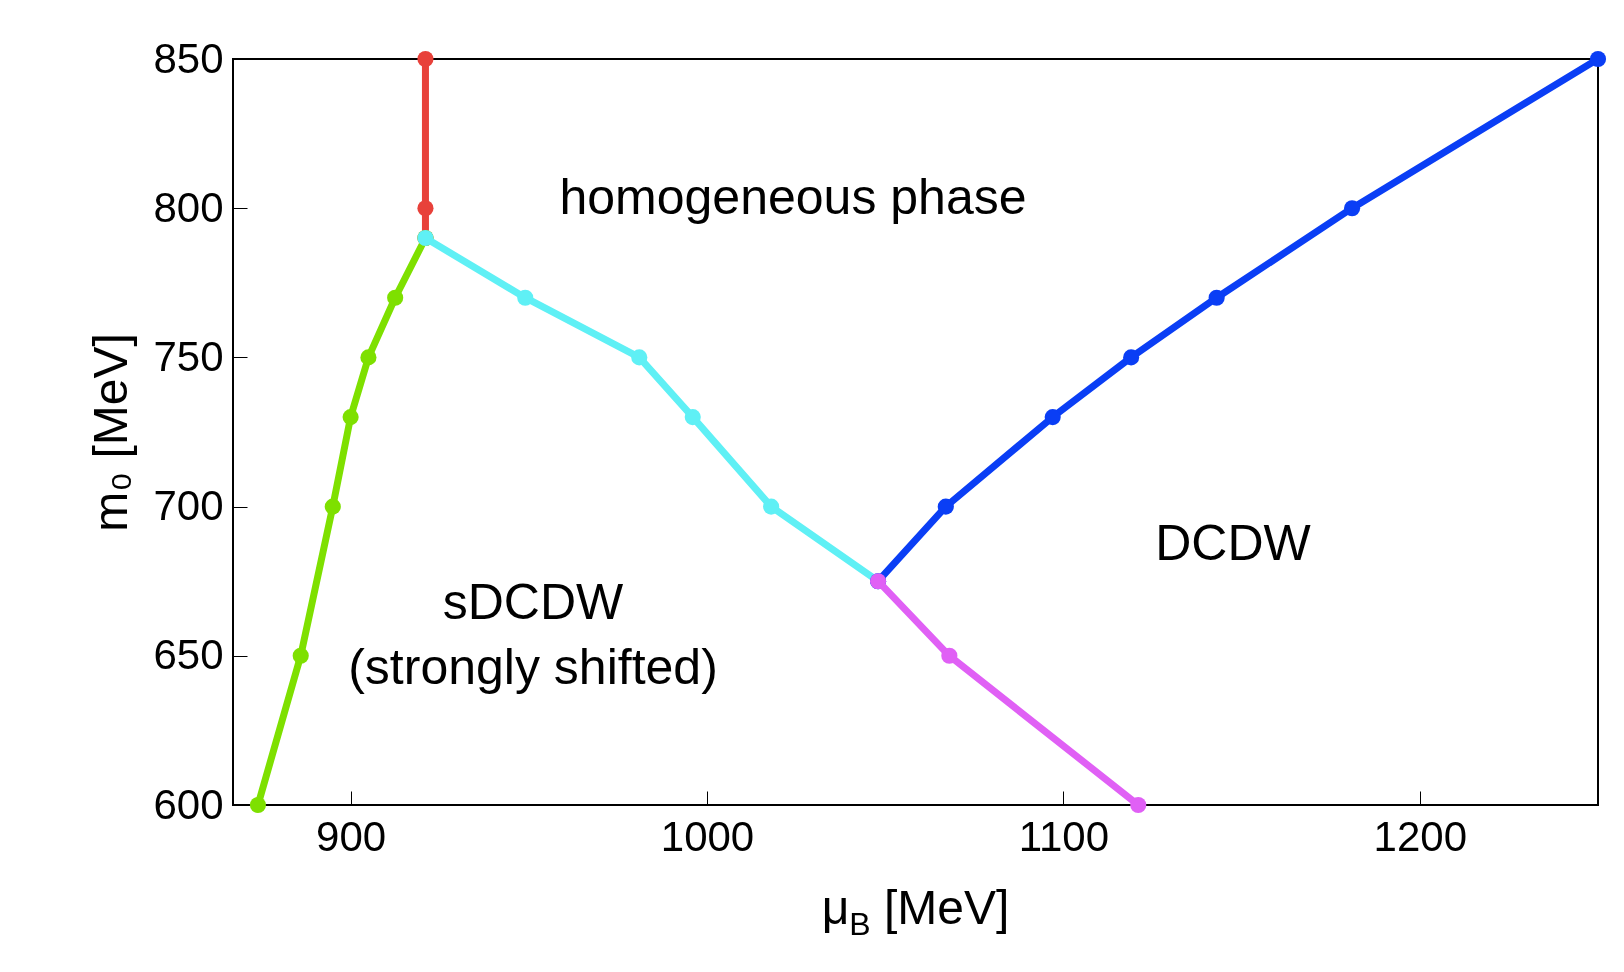 The image size is (1624, 972). I want to click on y-tick-label: 850, so click(188, 58).